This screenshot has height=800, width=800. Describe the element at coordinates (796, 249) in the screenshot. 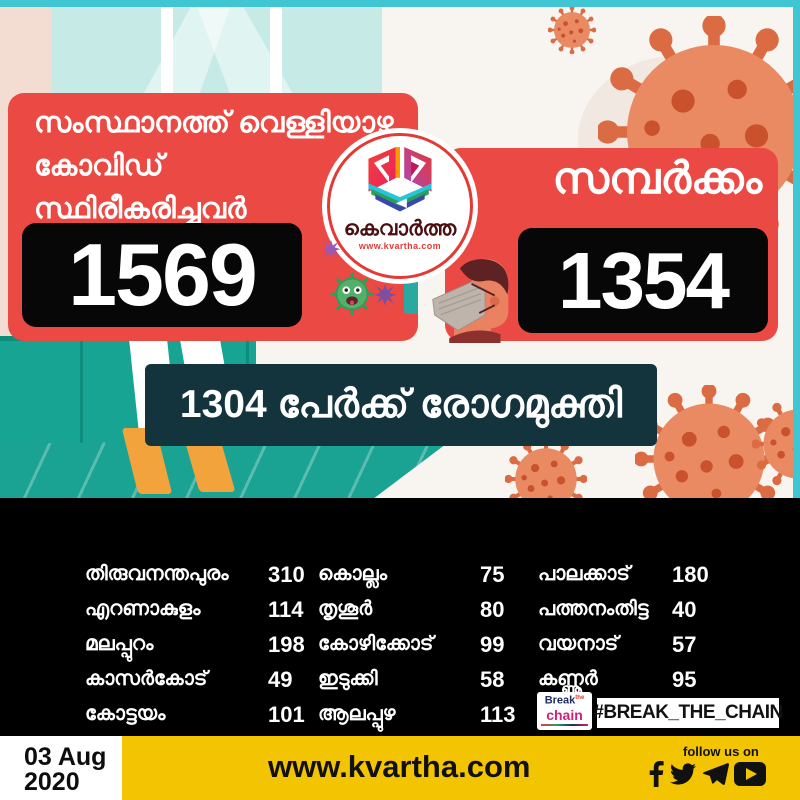

I see `frame-right` at that location.